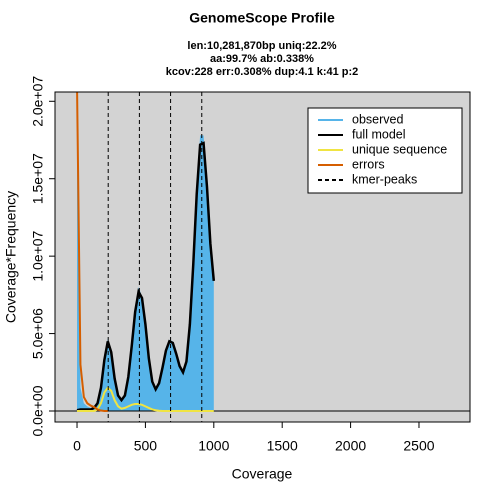 The height and width of the screenshot is (500, 500). I want to click on x-tick-label: 2000, so click(350, 446).